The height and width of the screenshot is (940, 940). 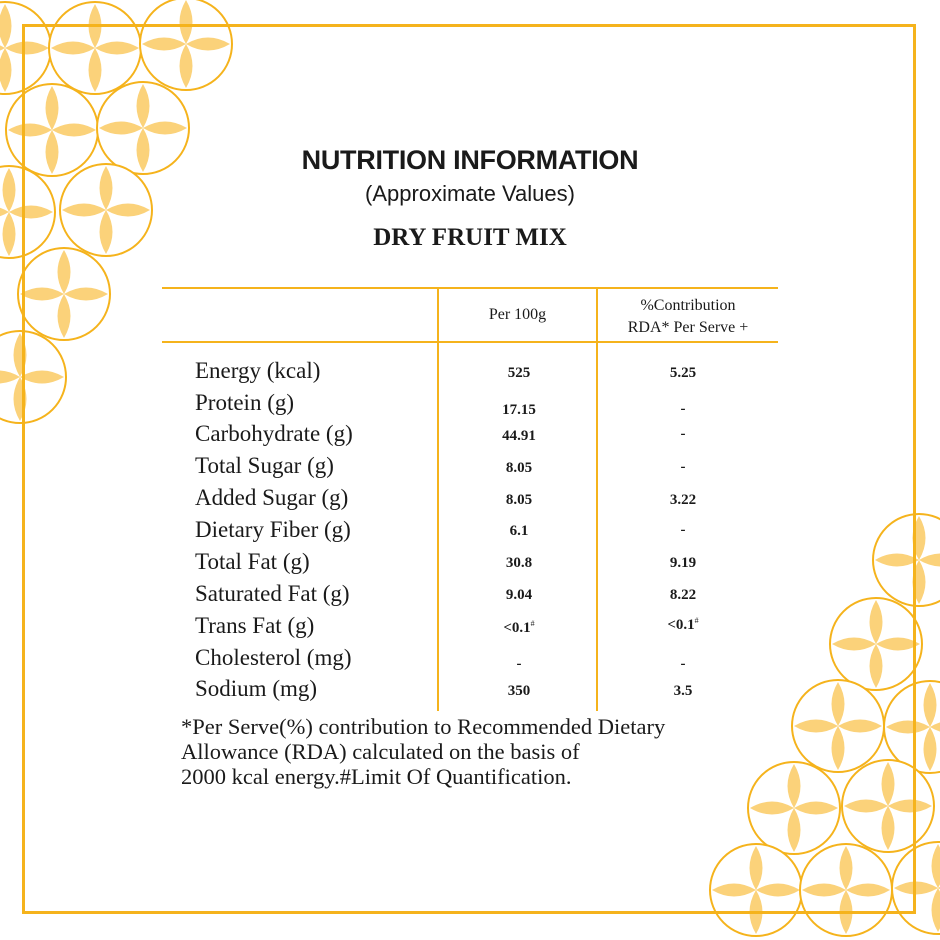 I want to click on product-name: DRY FRUIT MIX, so click(x=470, y=237).